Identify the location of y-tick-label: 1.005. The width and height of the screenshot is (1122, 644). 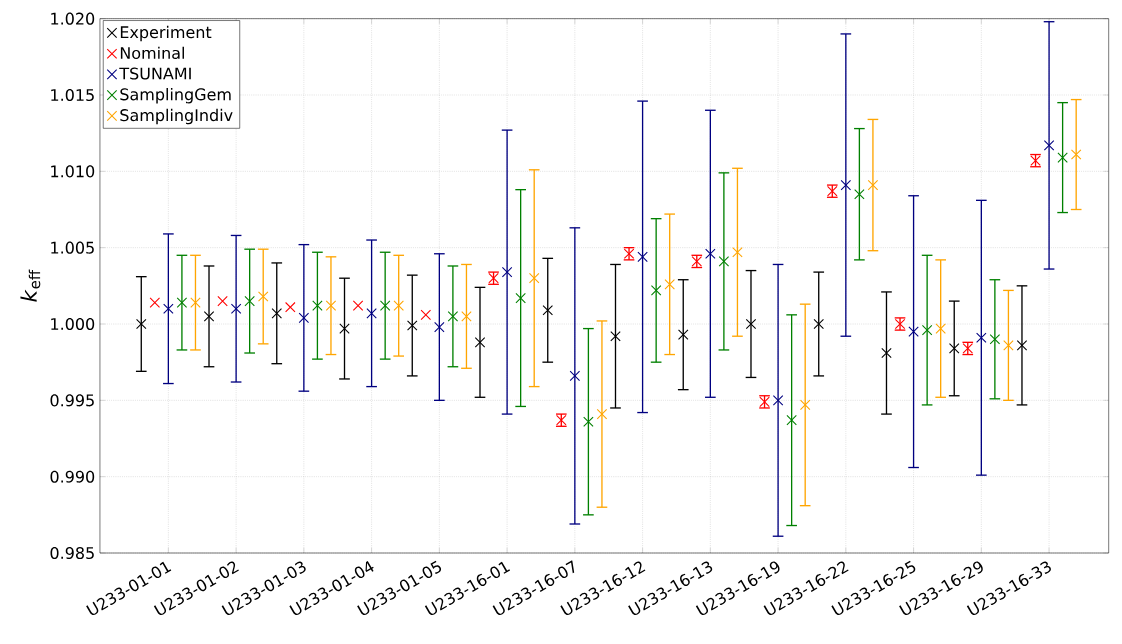
(72, 247).